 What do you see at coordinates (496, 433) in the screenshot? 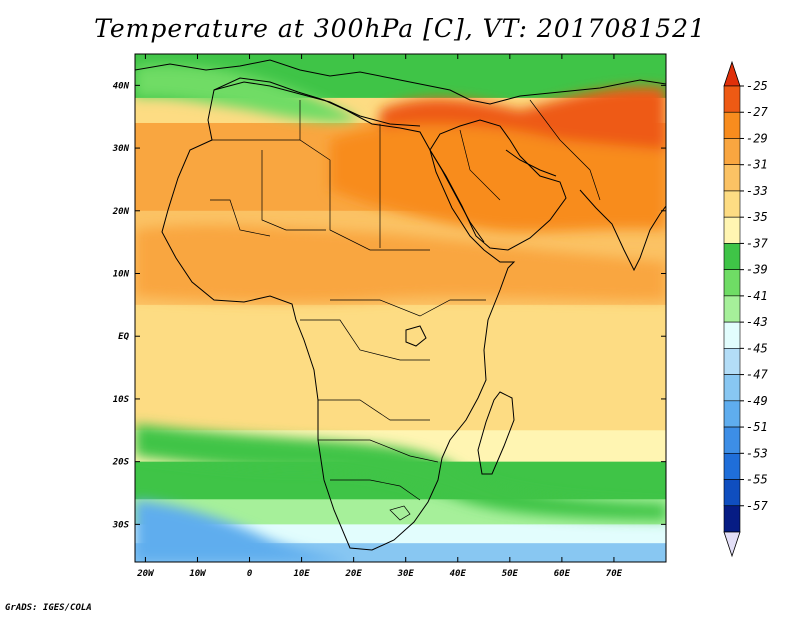
I see `madagascar-coastline` at bounding box center [496, 433].